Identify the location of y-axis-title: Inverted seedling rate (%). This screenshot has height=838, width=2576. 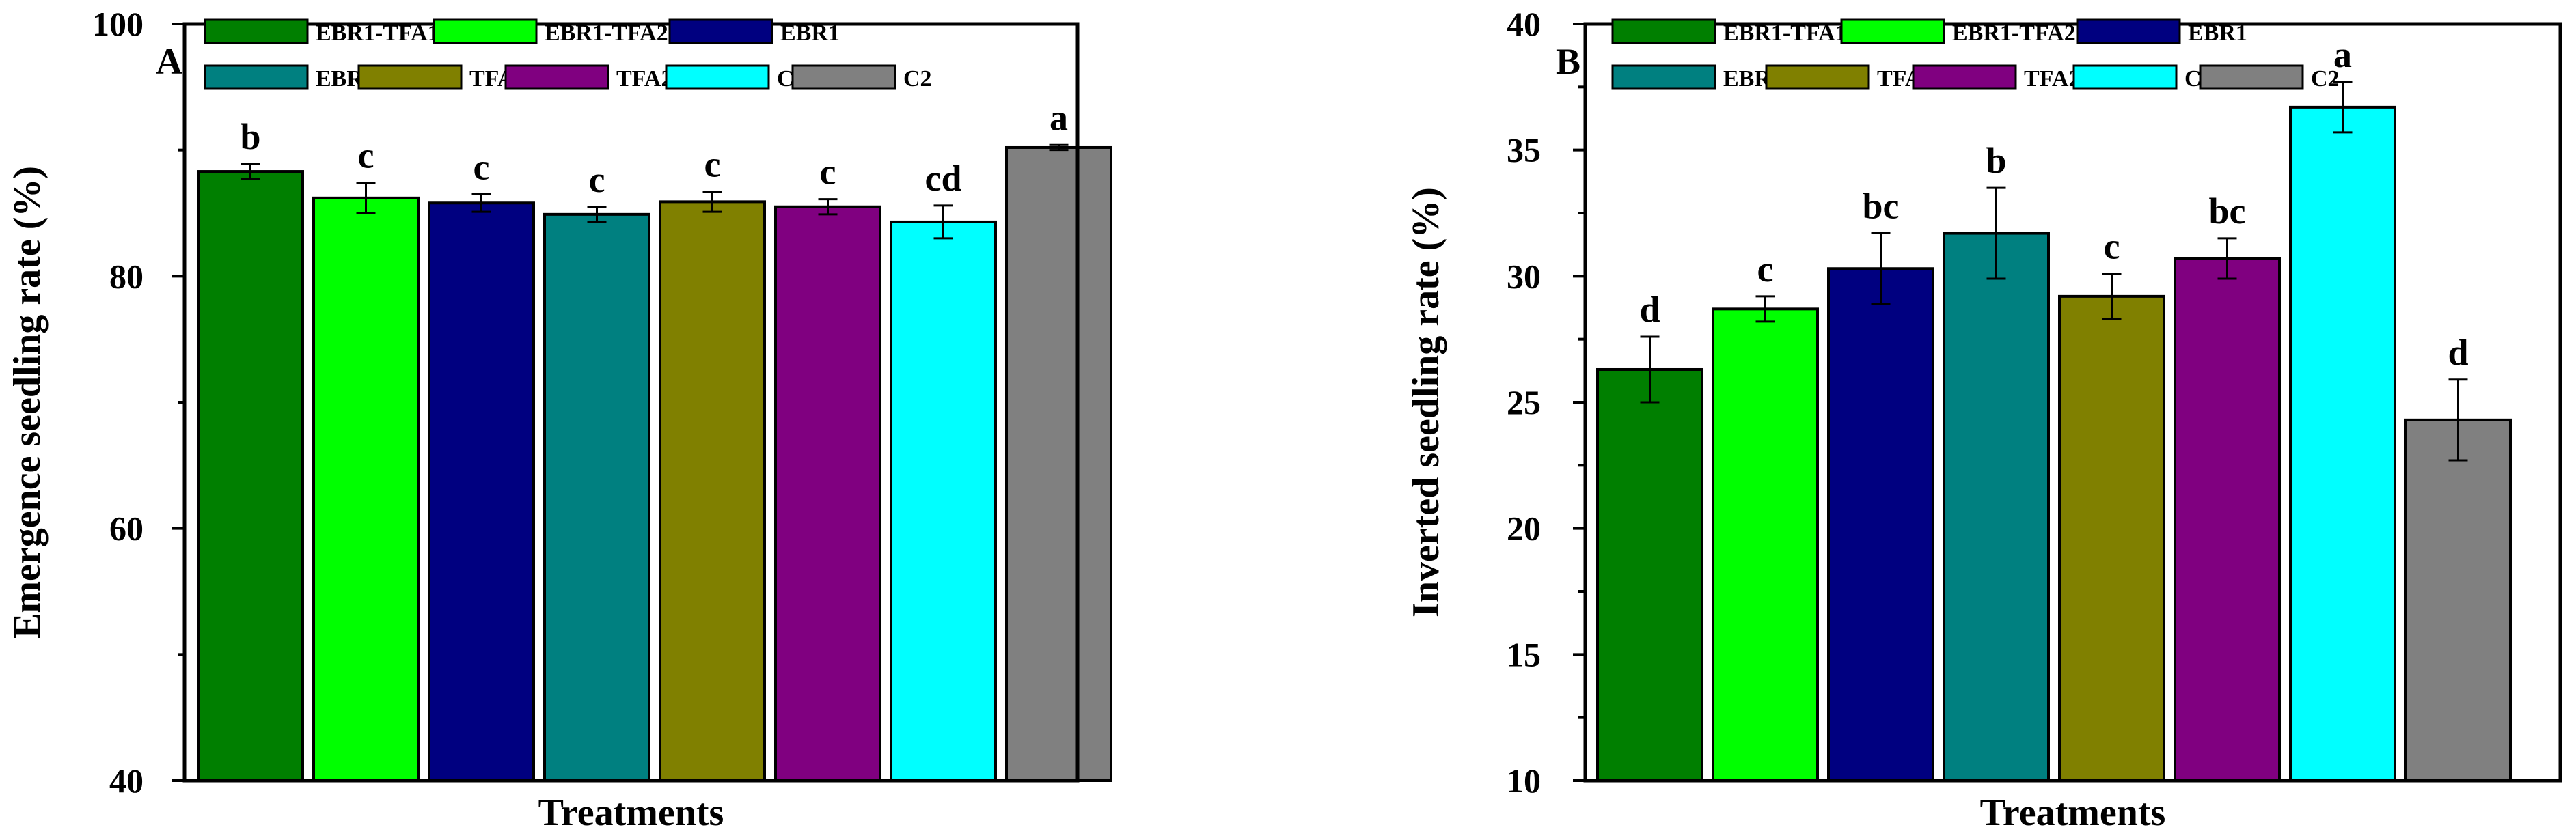
(1426, 402).